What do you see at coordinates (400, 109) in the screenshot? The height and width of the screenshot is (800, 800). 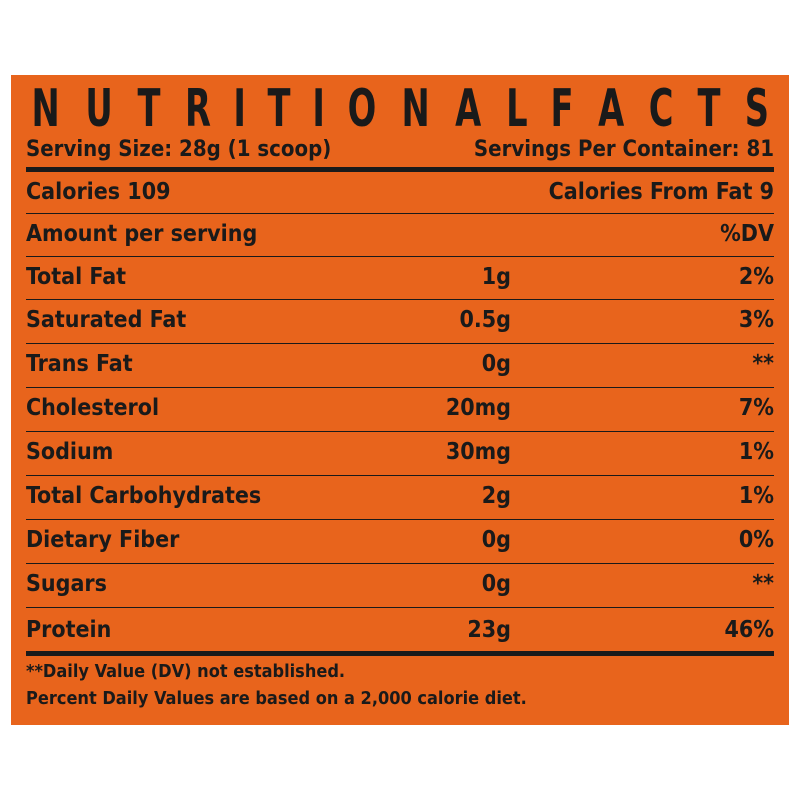 I see `nutrition-facts-title: N U T R I T I O N A L F A C T S` at bounding box center [400, 109].